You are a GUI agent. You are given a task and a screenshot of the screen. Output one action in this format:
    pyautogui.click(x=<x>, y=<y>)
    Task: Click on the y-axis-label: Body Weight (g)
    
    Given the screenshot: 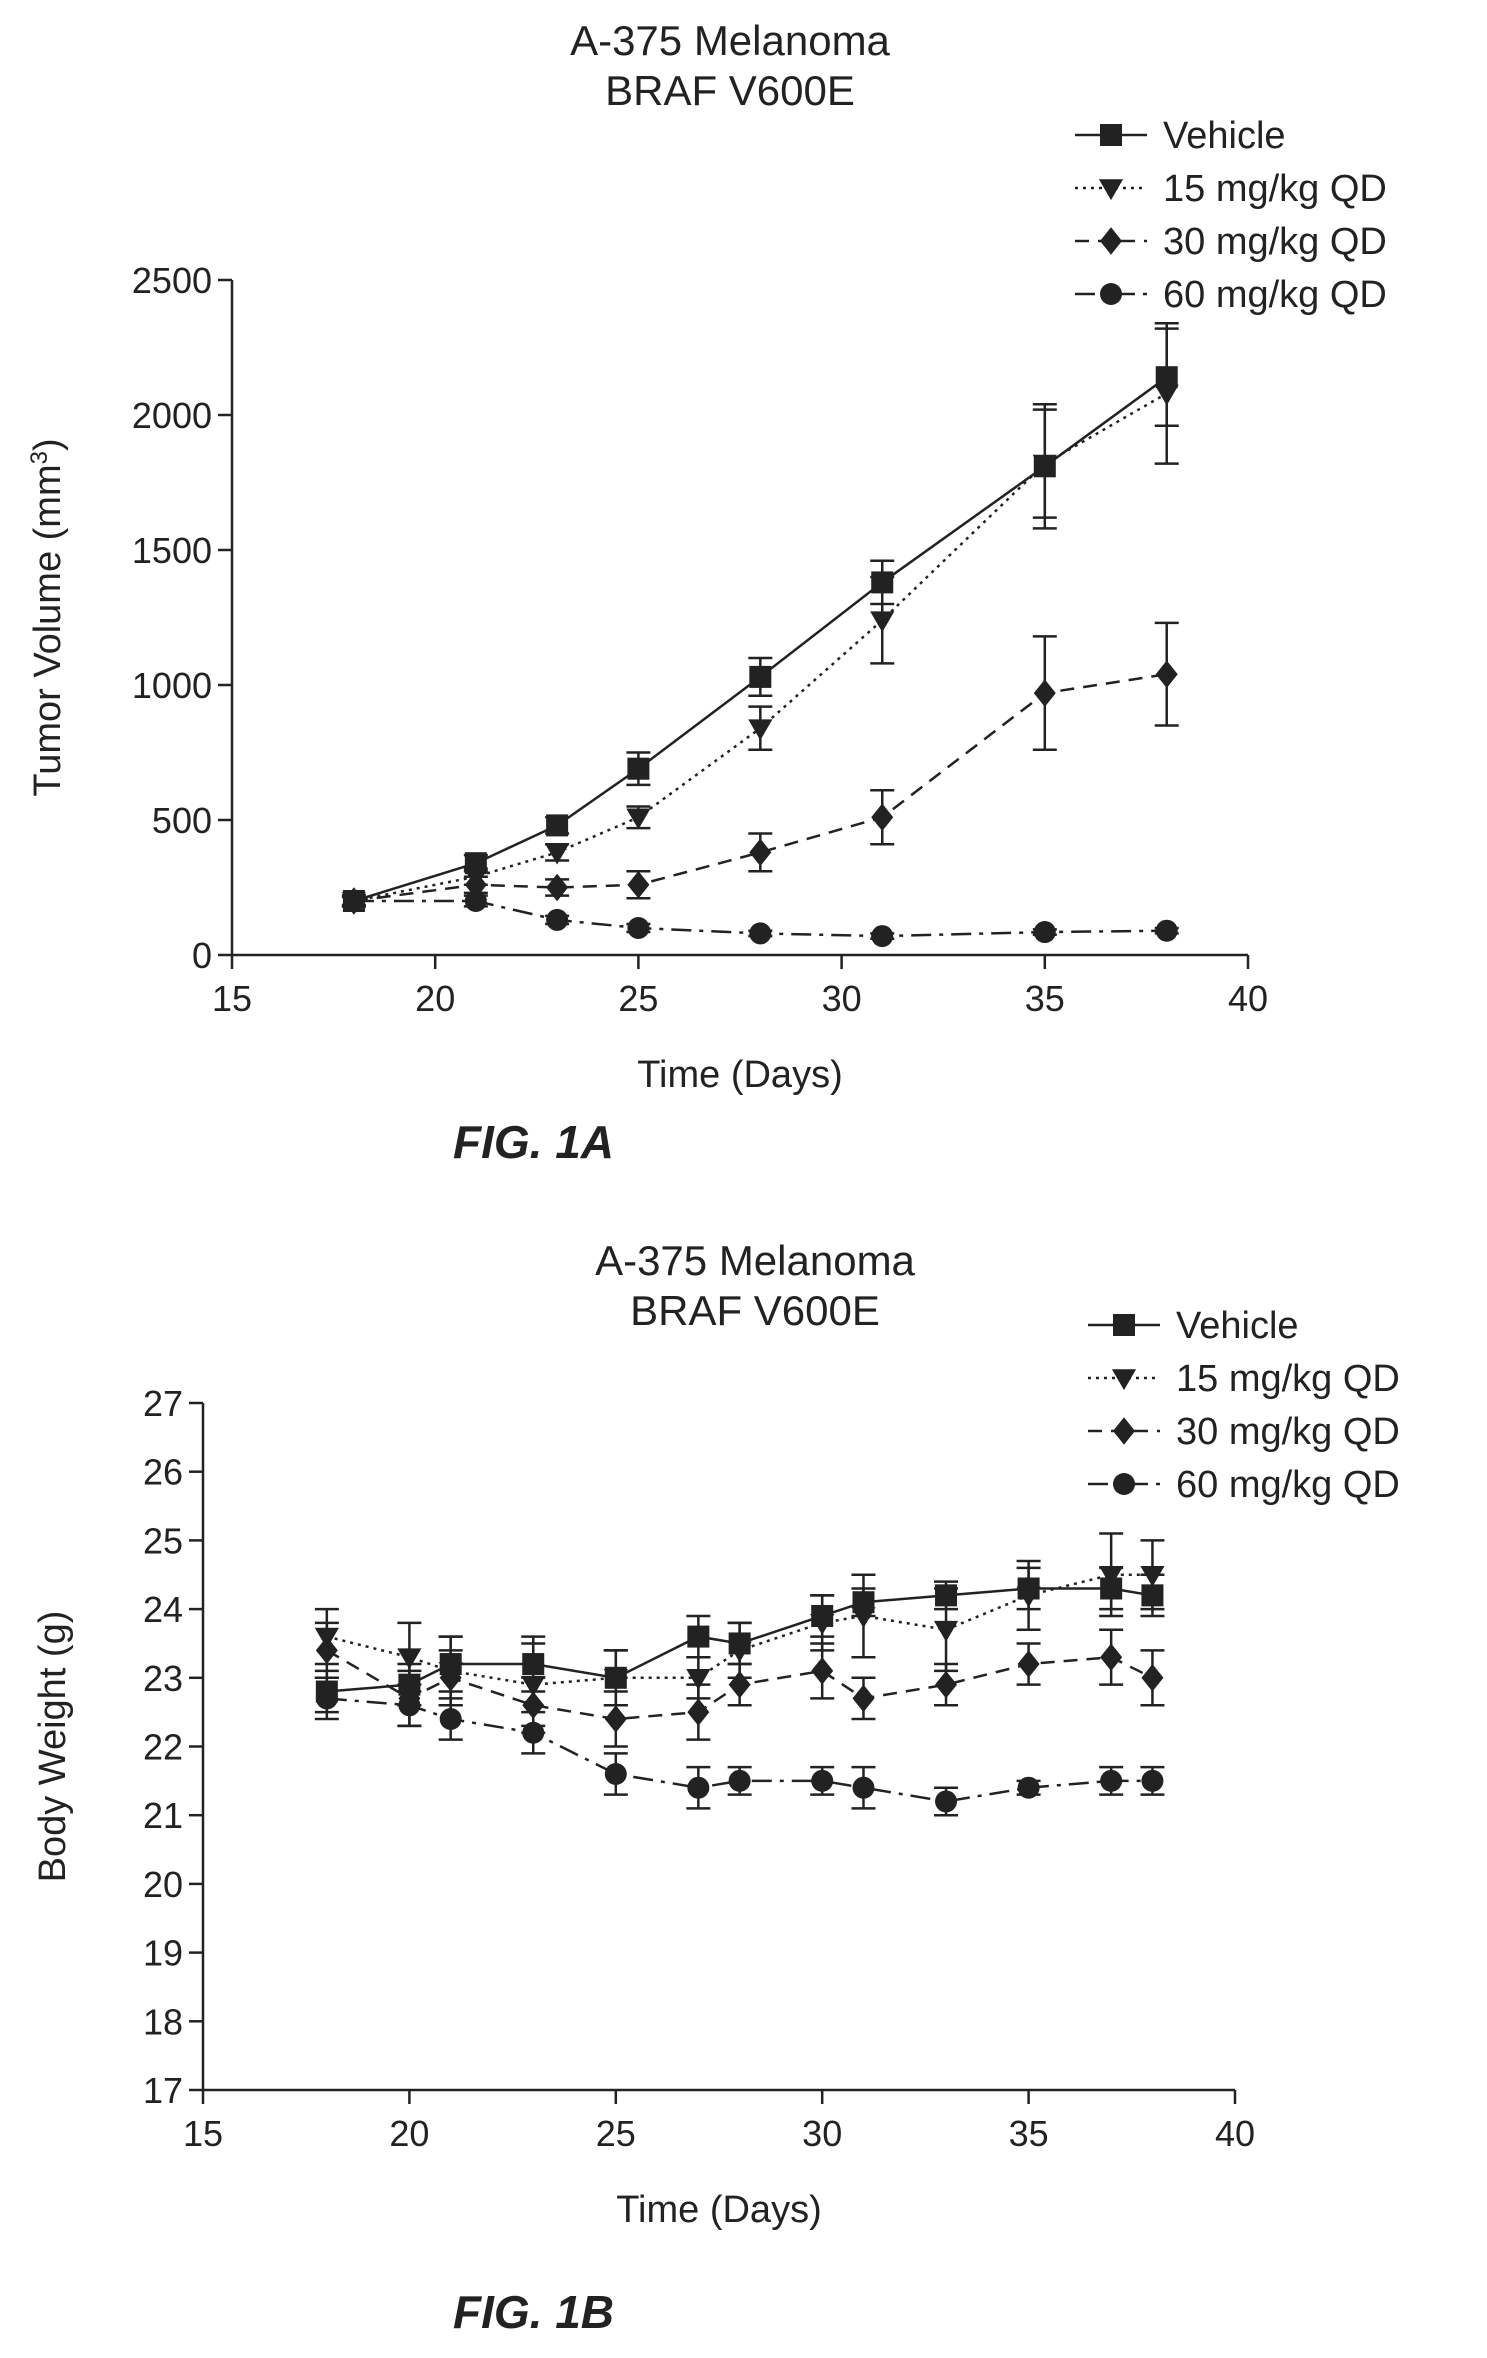 What is the action you would take?
    pyautogui.click(x=53, y=1747)
    